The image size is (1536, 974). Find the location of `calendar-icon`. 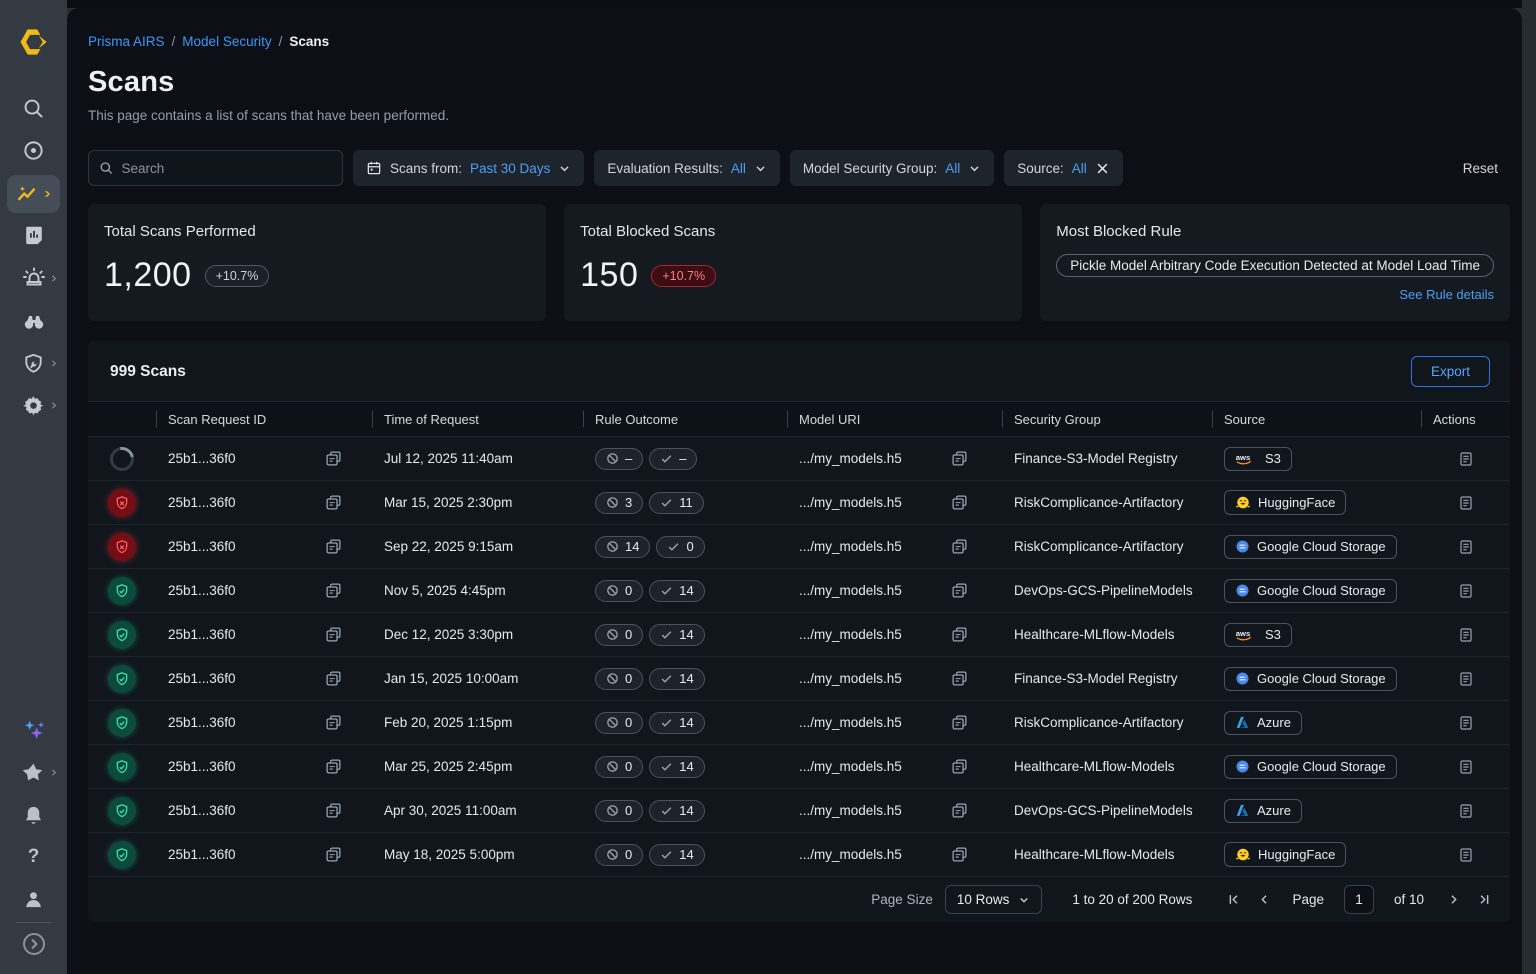

calendar-icon is located at coordinates (374, 168).